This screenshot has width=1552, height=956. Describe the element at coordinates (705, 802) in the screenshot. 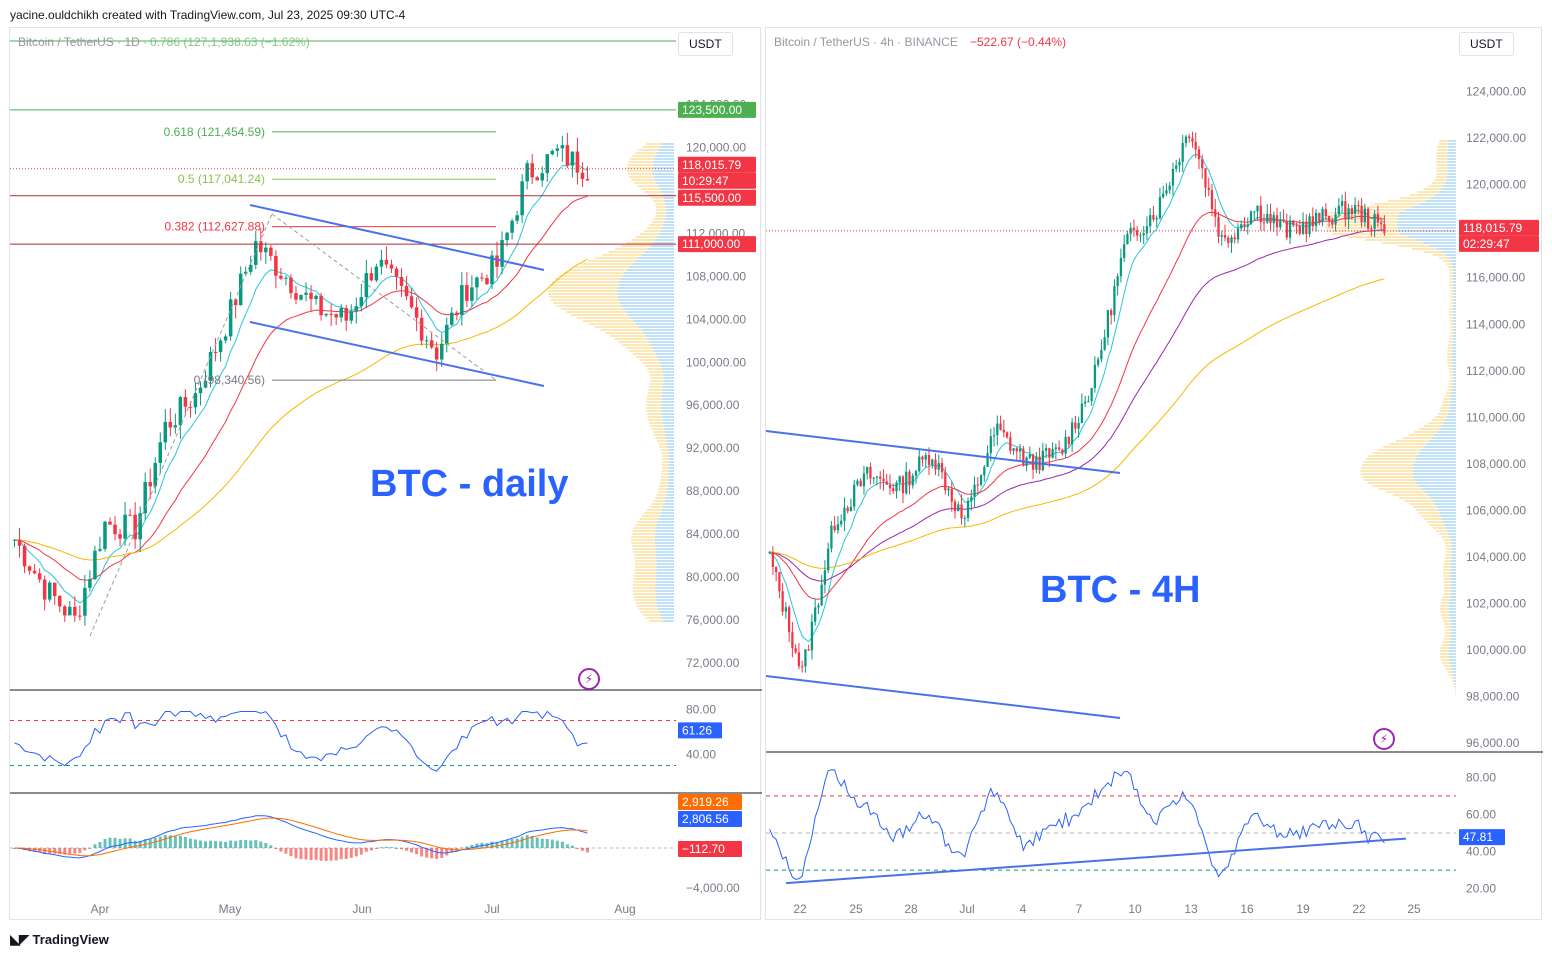

I see `macd-value-tag-text: 2,919.26` at that location.